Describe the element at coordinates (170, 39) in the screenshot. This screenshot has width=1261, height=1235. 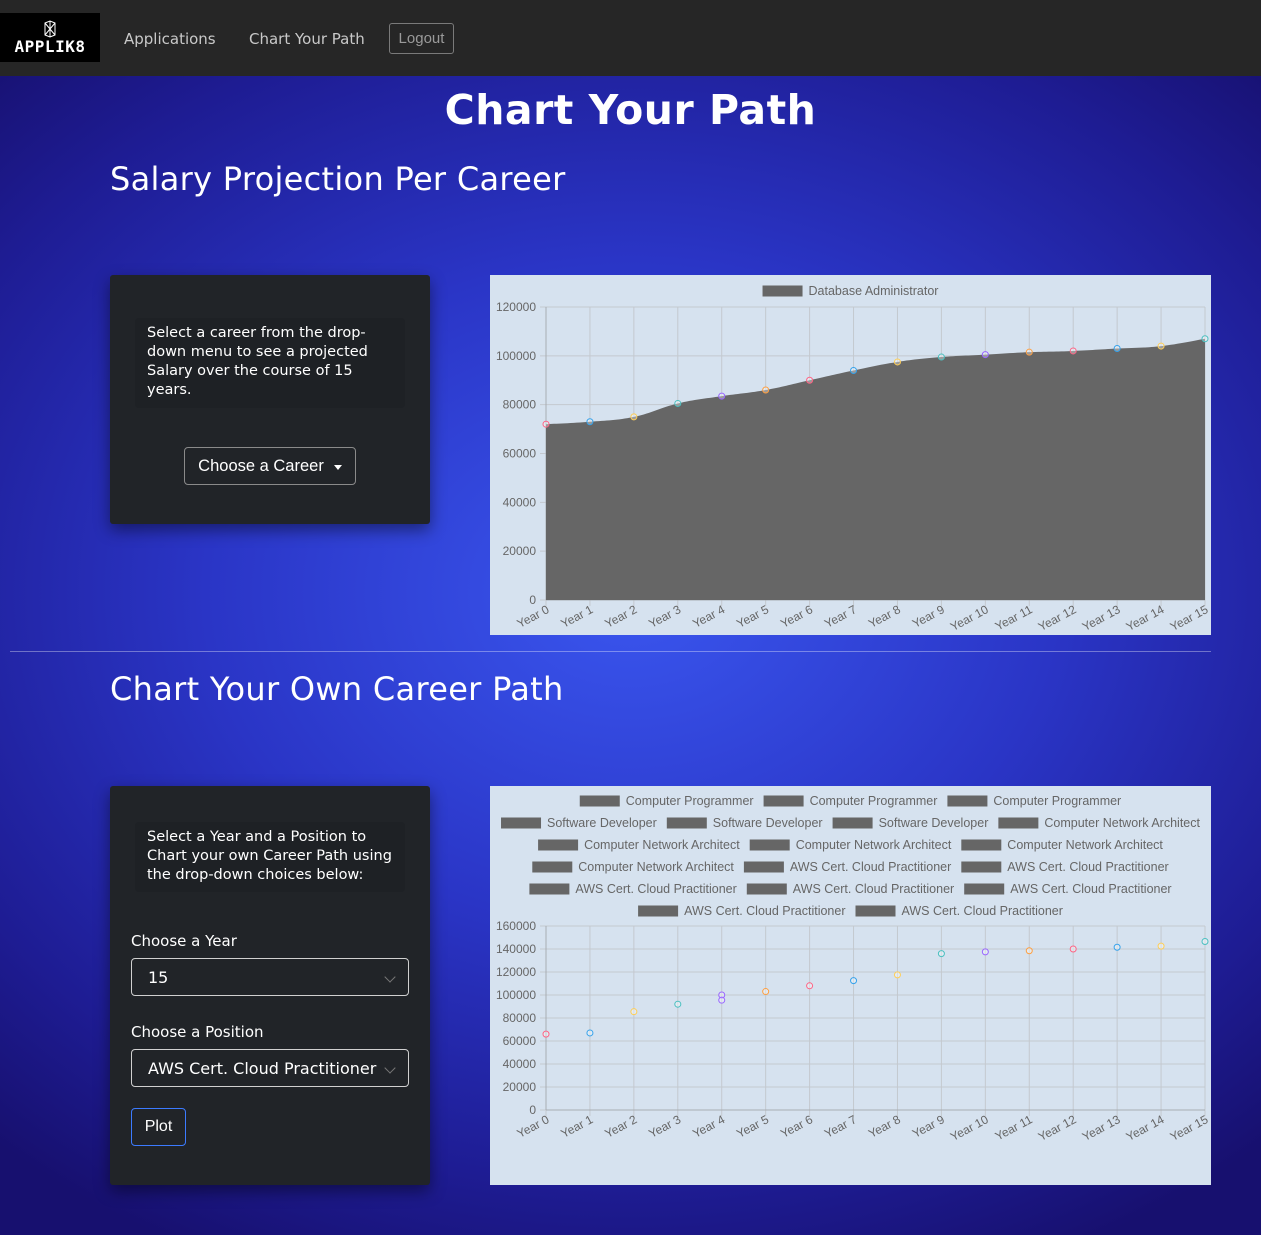
I see `nav-link-applications: Applications` at that location.